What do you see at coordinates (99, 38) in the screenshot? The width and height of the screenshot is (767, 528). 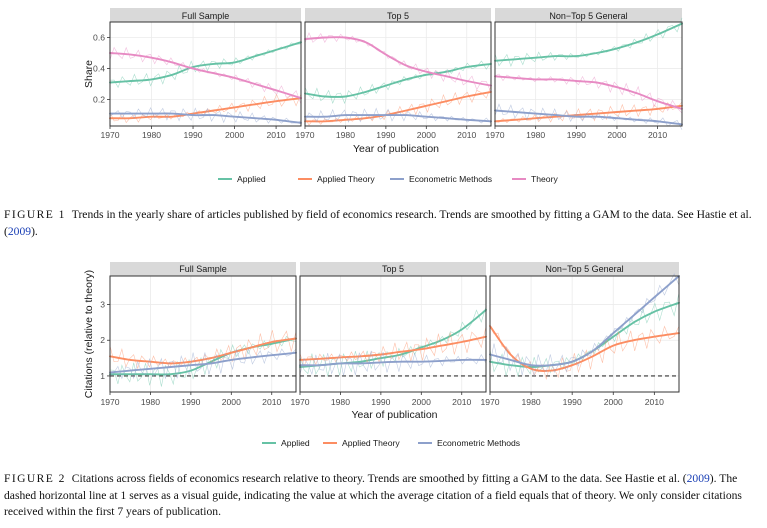 I see `fig1-ytick-label: 0.6` at bounding box center [99, 38].